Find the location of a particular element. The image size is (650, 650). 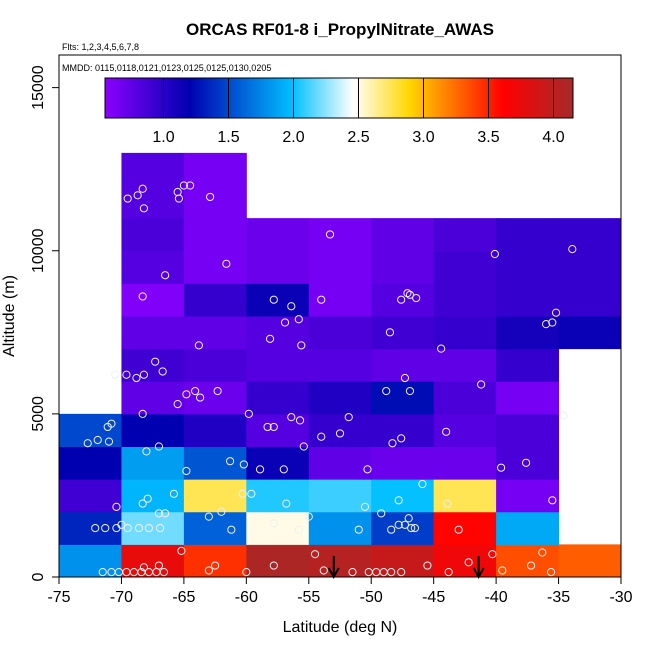

colorbar-tick-label: 2.0 is located at coordinates (293, 137).